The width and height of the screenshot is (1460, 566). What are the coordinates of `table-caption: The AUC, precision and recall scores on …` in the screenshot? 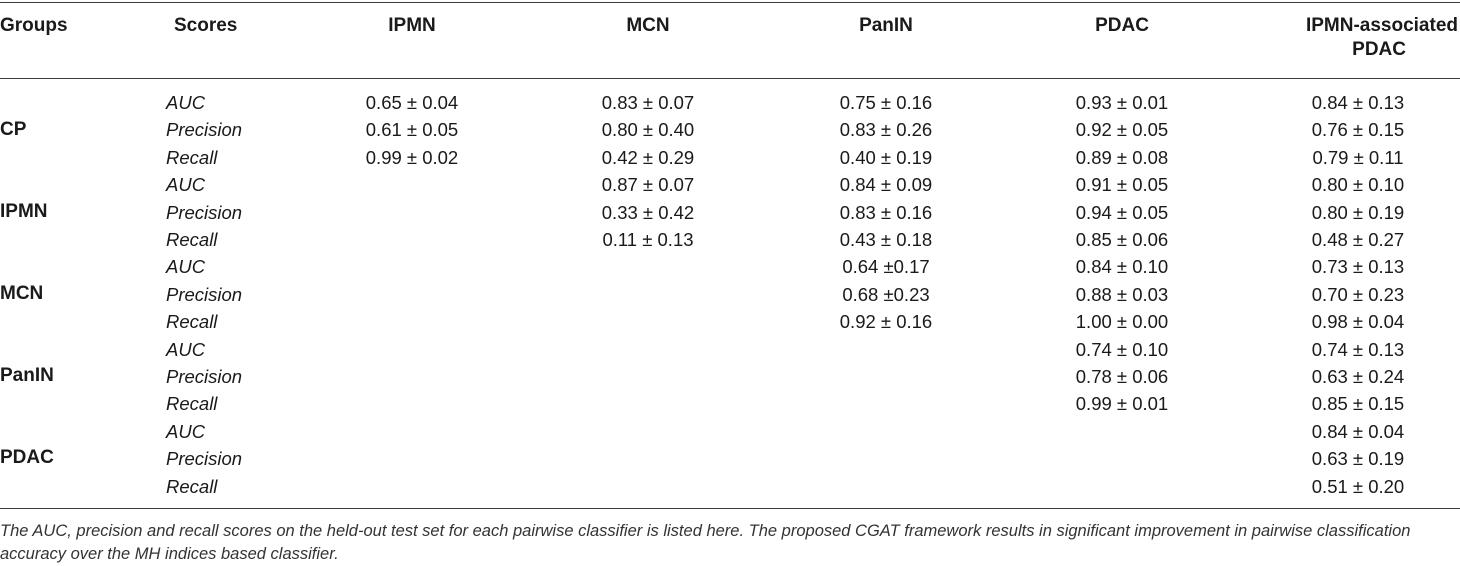 It's located at (705, 542).